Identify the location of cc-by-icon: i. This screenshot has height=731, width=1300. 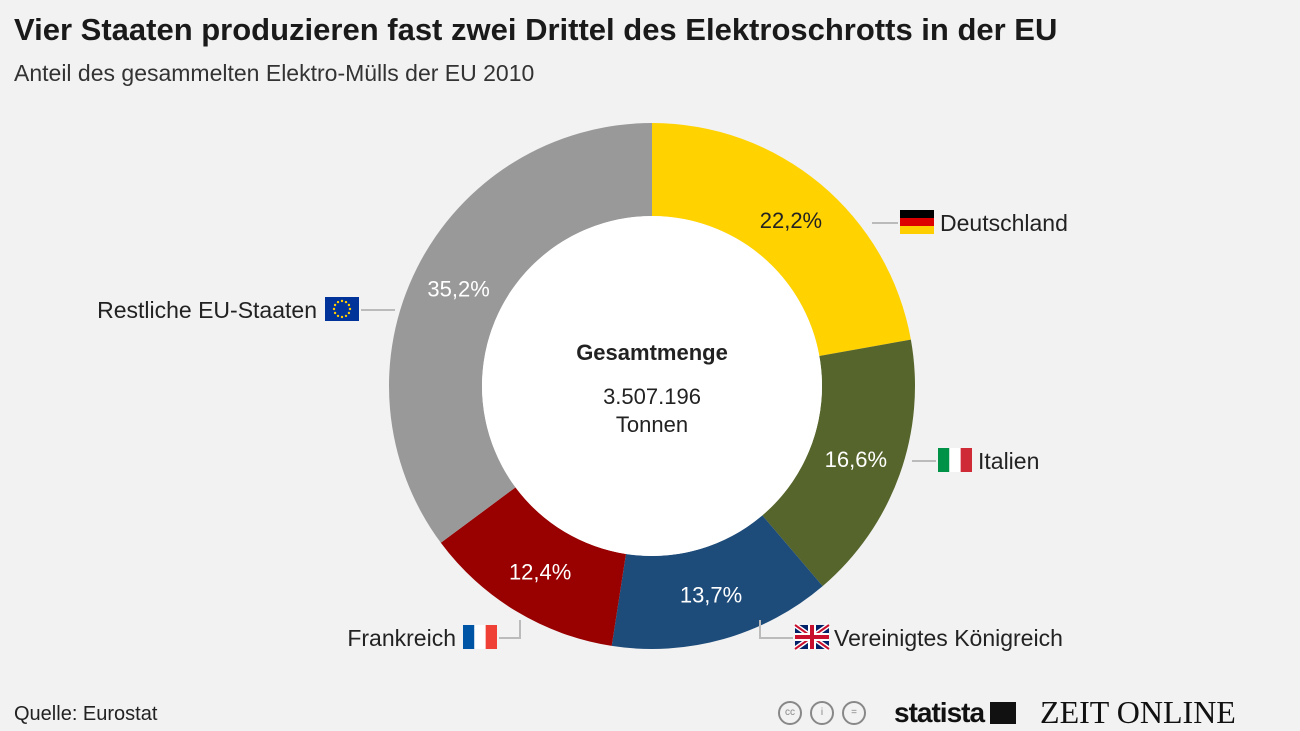
(822, 712).